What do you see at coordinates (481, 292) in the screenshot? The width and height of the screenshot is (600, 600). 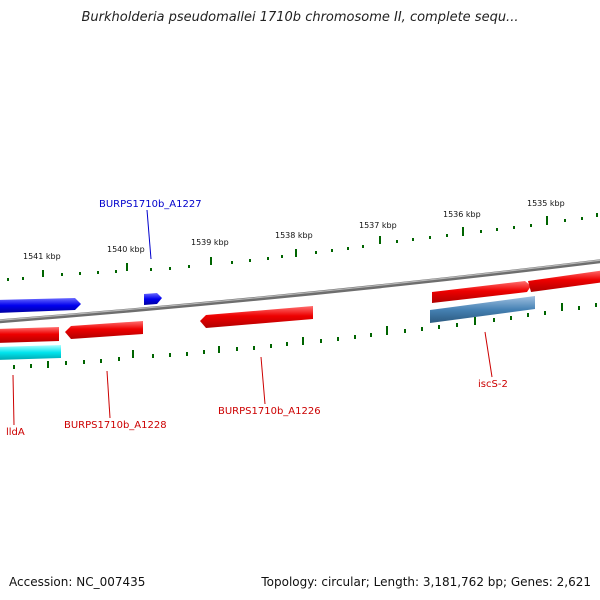 I see `gene-iscs-2-forward` at bounding box center [481, 292].